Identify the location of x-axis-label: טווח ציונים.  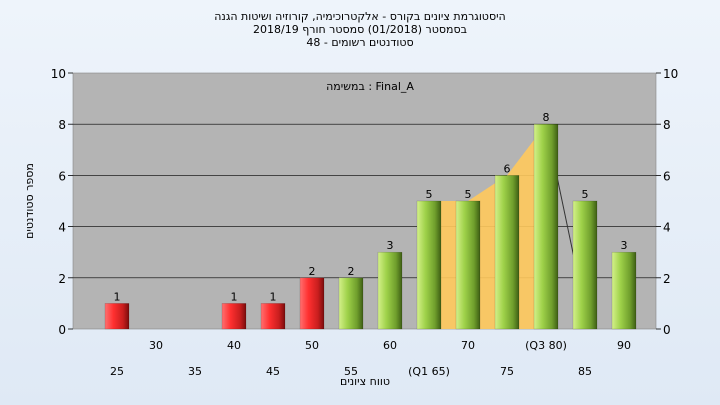
(365, 381).